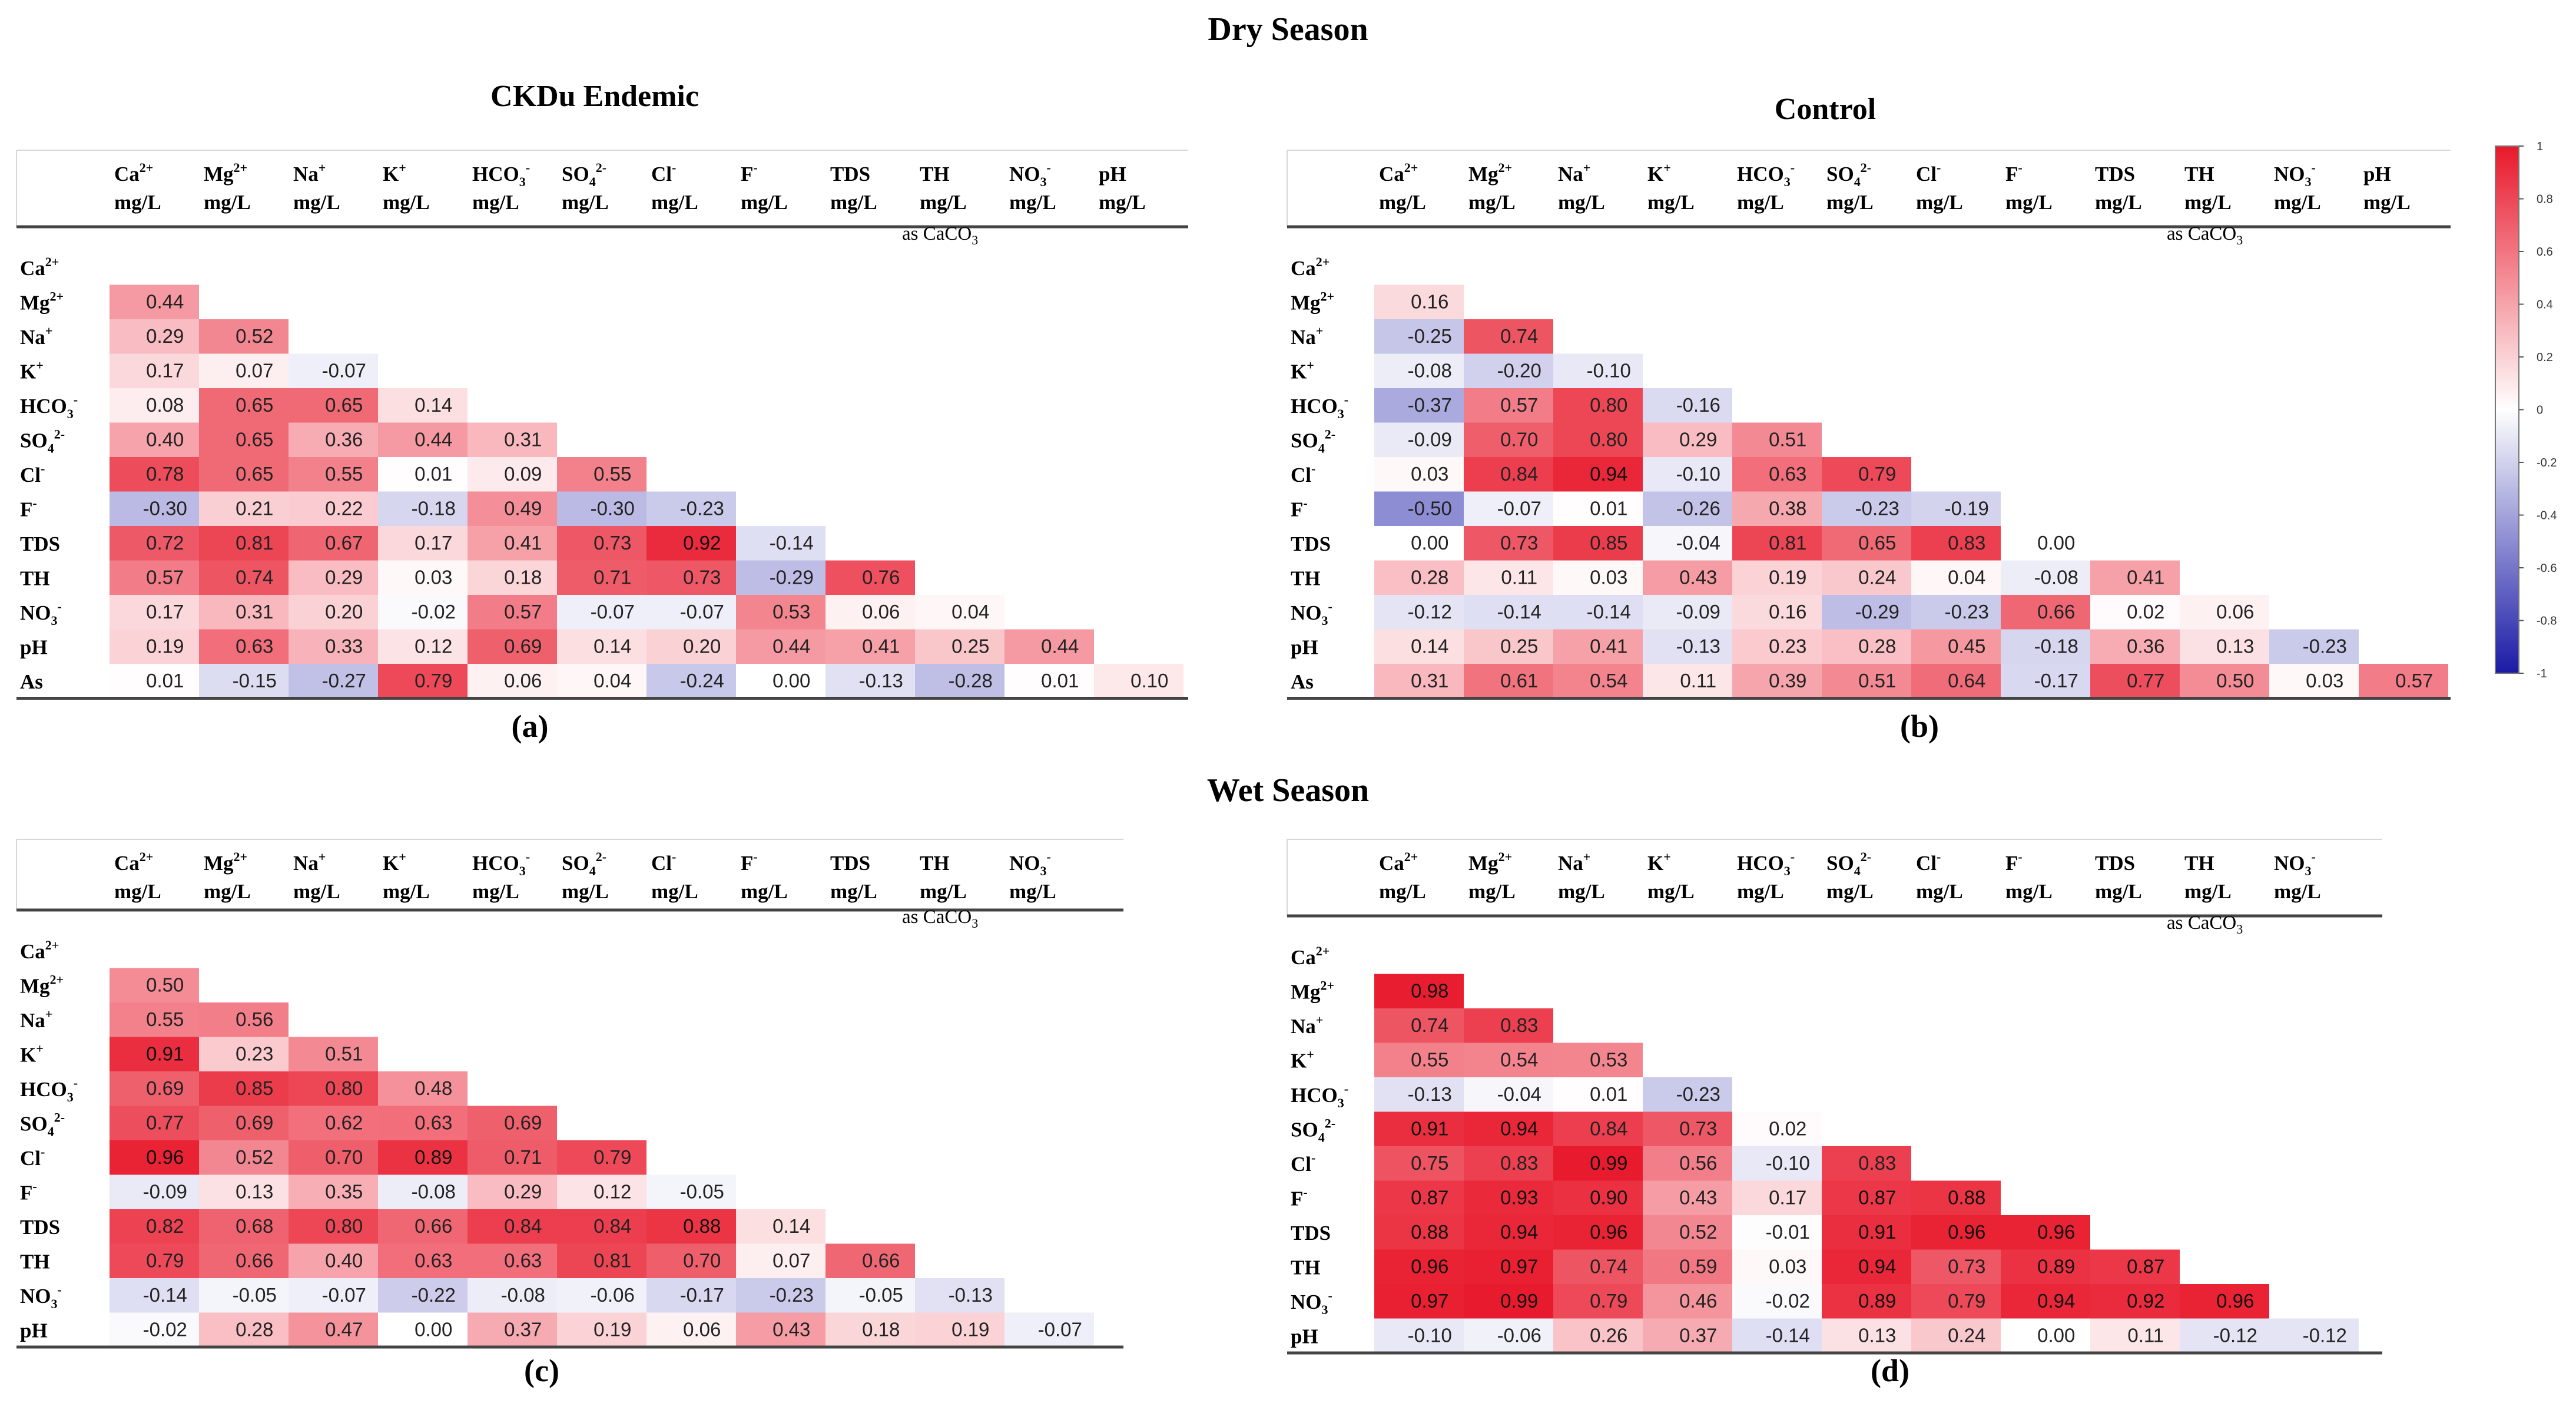 The width and height of the screenshot is (2576, 1403). Describe the element at coordinates (702, 1329) in the screenshot. I see `cell-value-c-11-6: 0.06` at that location.